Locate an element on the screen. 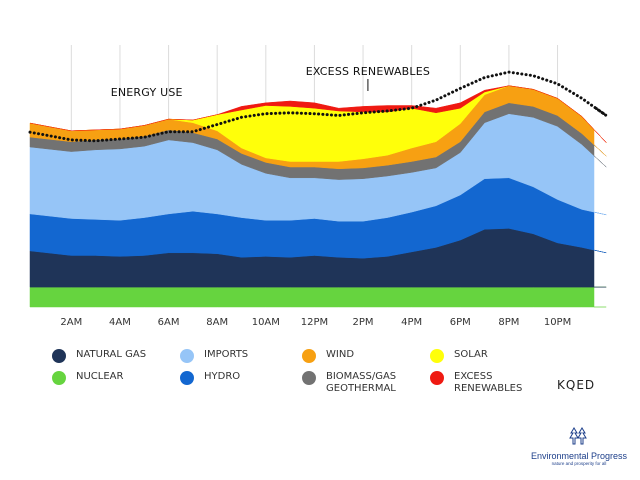  tick-label-6pm: 6PM is located at coordinates (460, 322).